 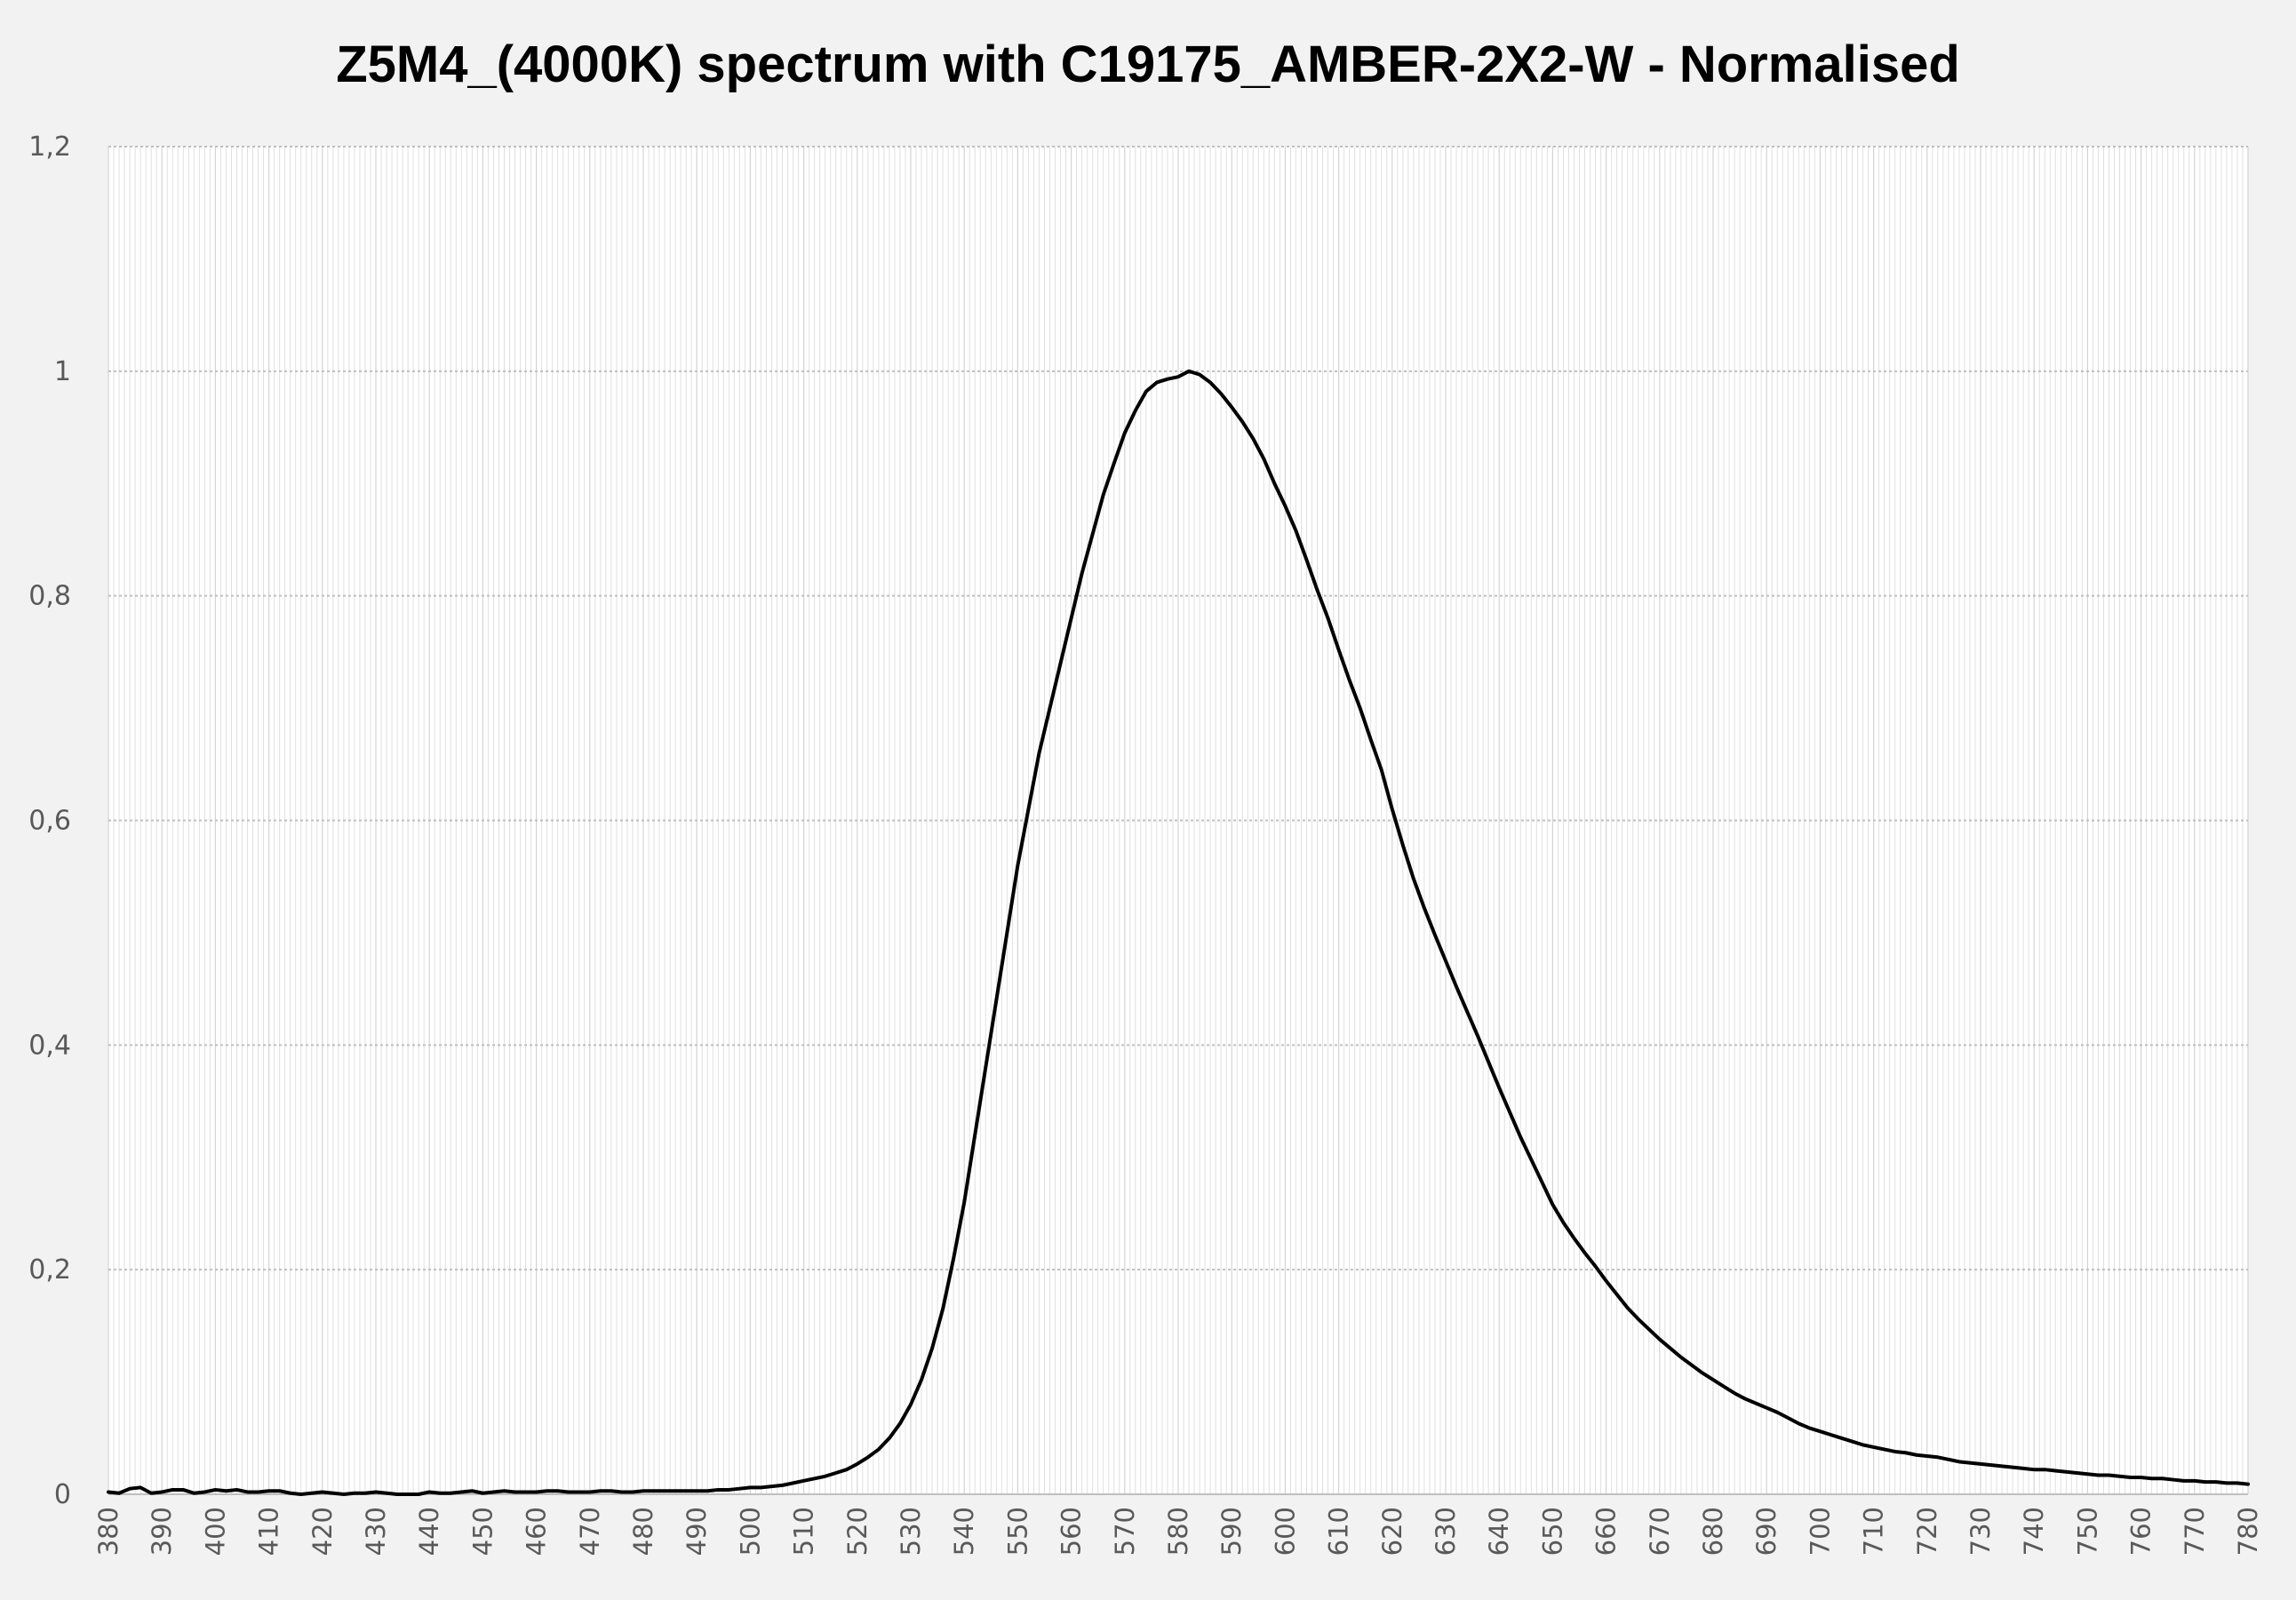 I want to click on x-tick-label: 460, so click(x=537, y=1531).